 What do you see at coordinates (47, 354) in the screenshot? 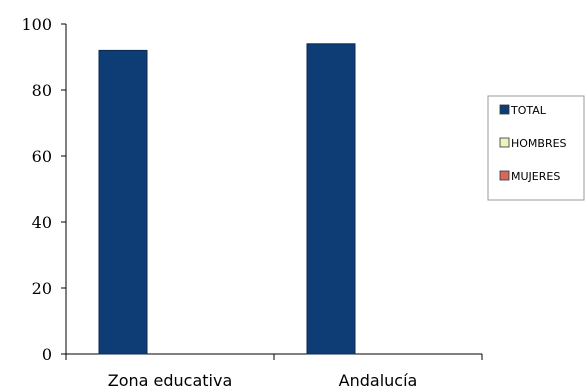
I see `y-tick-label: 0` at bounding box center [47, 354].